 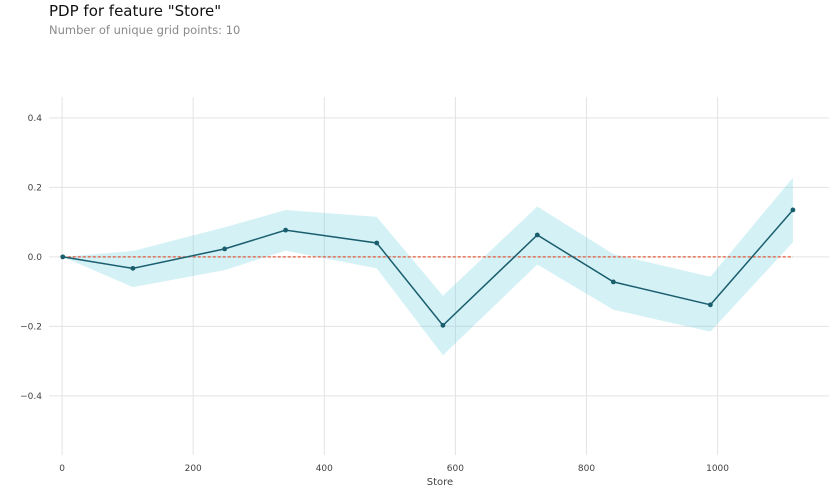 I want to click on y-tick-label: −0.4, so click(x=31, y=397).